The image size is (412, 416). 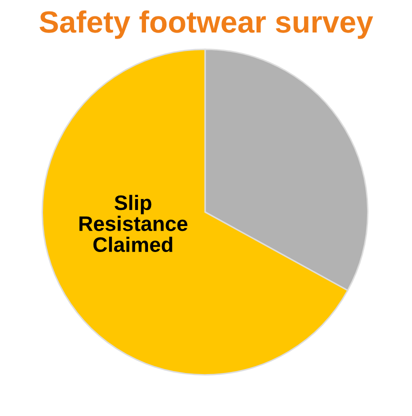 I want to click on slice-label: Slip Resistance Claimed, so click(x=133, y=223).